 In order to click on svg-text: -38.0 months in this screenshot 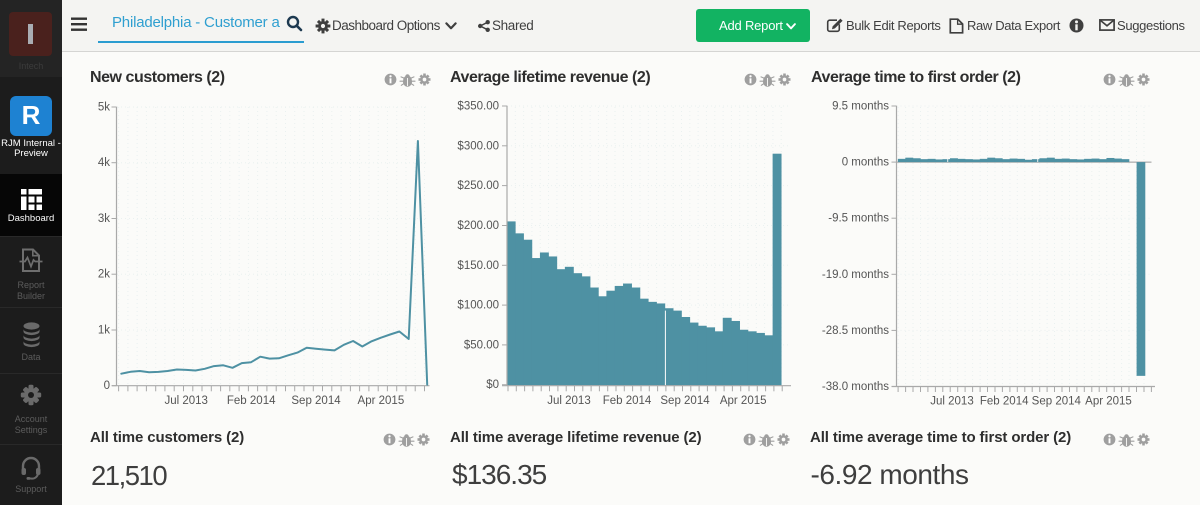, I will do `click(855, 387)`.